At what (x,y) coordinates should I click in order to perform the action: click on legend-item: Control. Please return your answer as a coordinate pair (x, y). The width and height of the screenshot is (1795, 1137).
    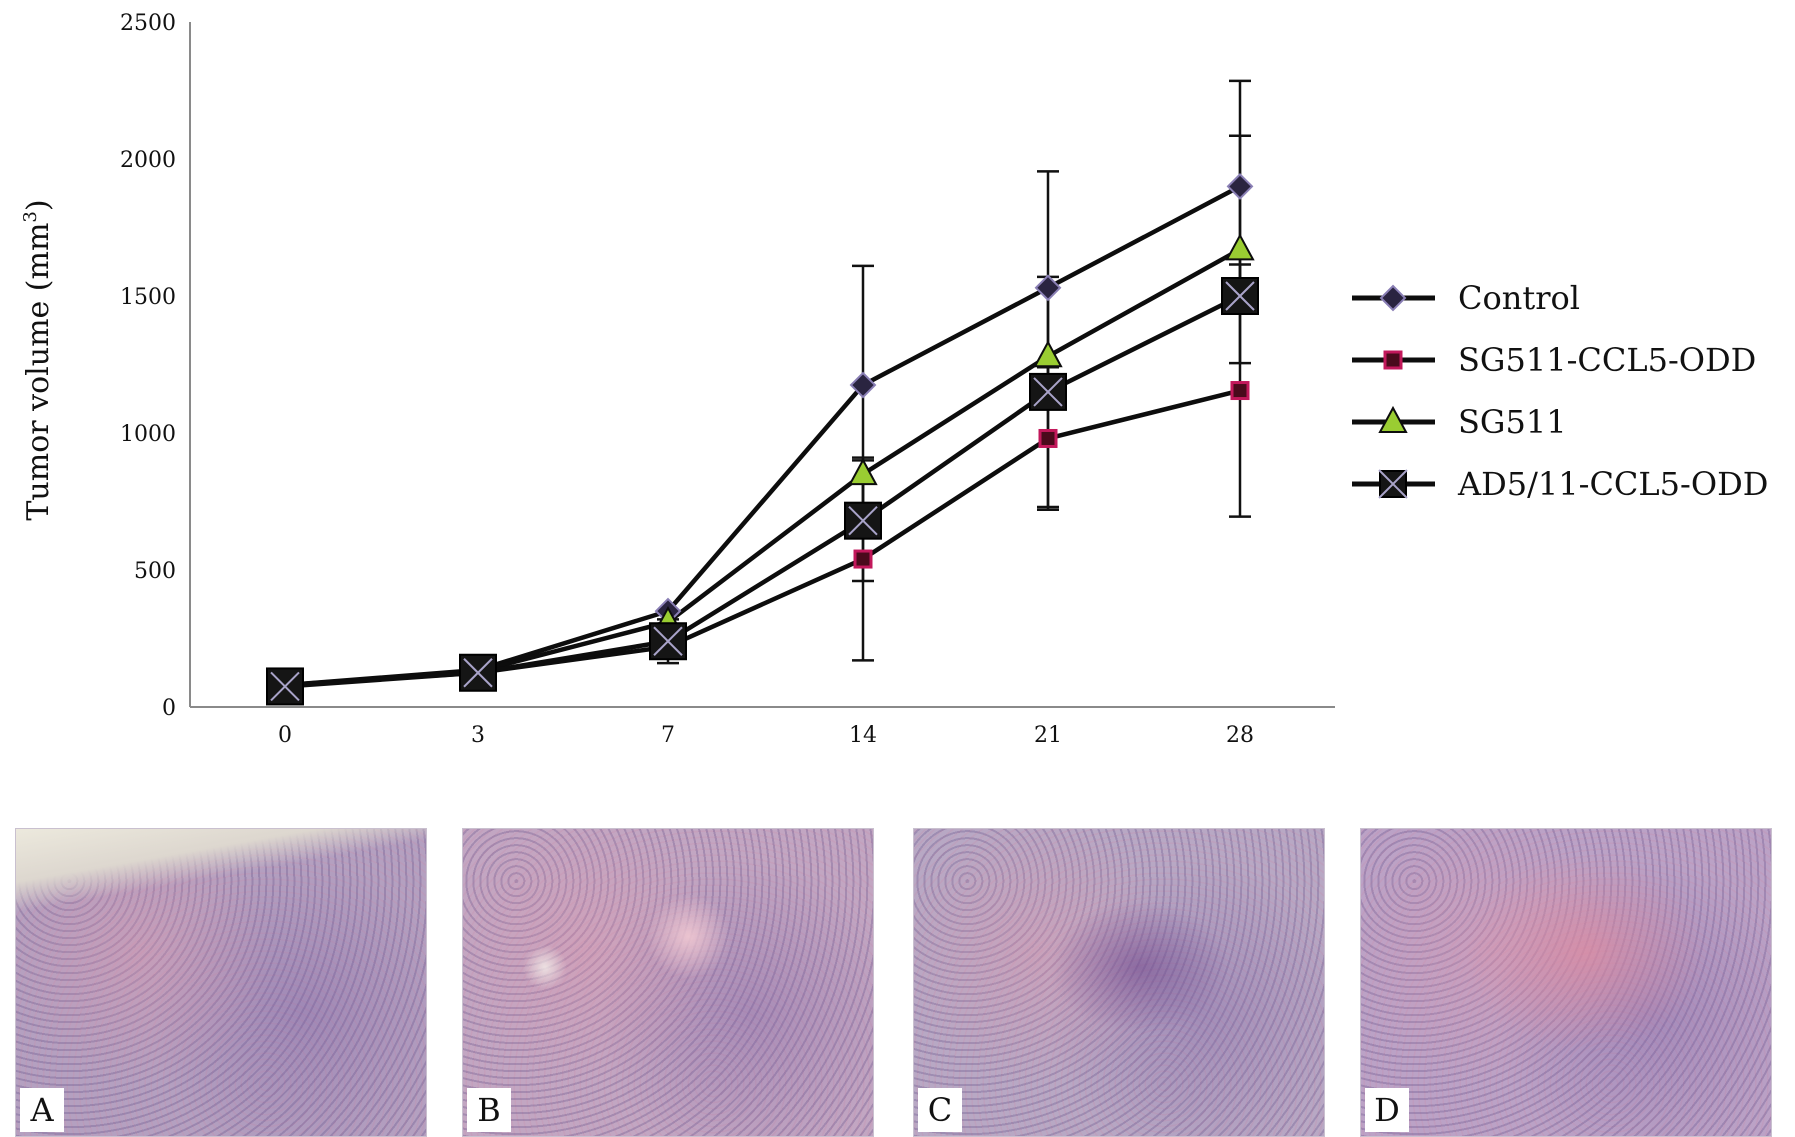
    Looking at the image, I should click on (1466, 298).